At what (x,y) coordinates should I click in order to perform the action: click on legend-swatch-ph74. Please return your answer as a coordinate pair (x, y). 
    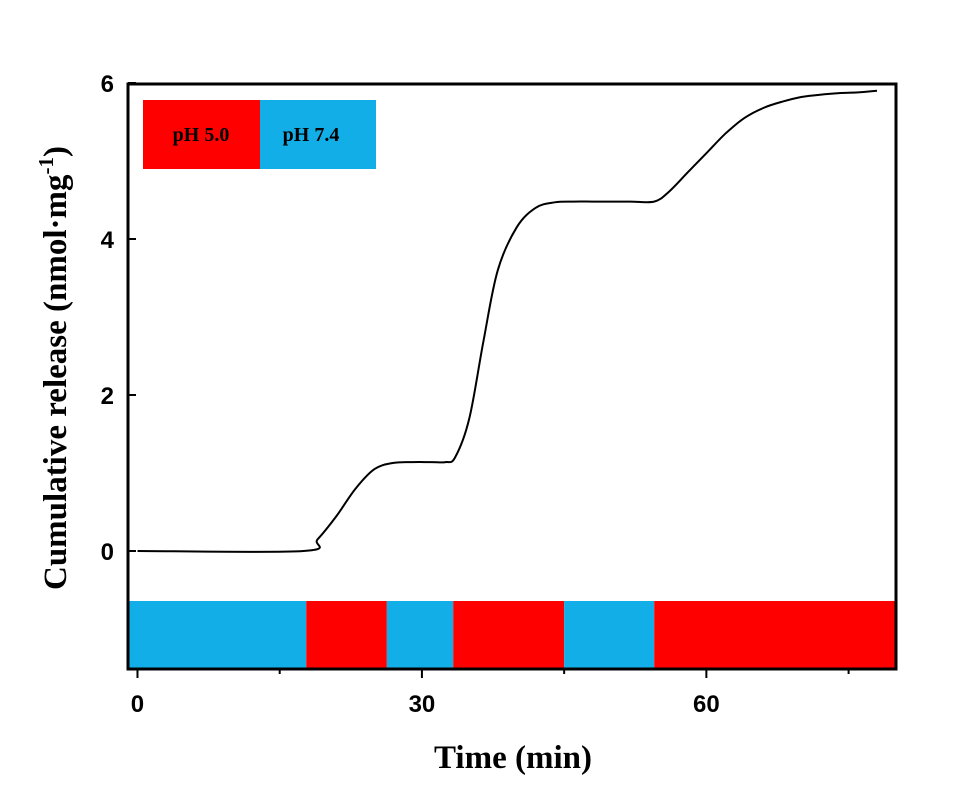
    Looking at the image, I should click on (318, 134).